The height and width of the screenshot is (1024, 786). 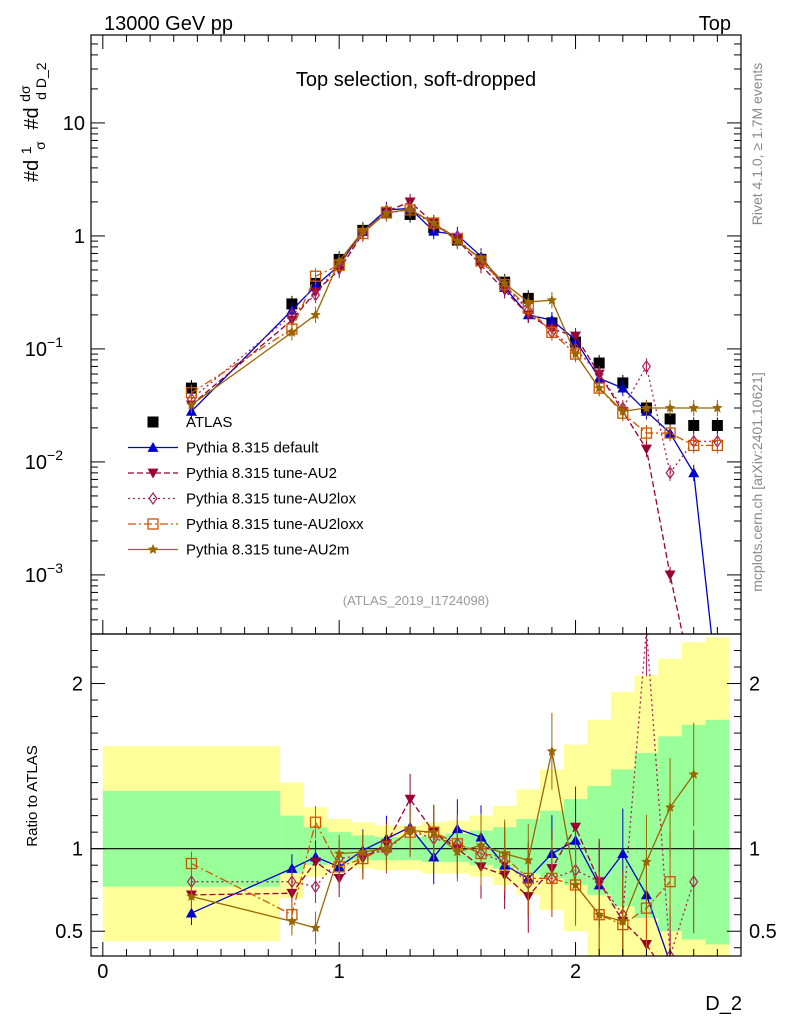 What do you see at coordinates (757, 481) in the screenshot?
I see `mcplots-label: mcplots.cern.ch [arXiv:2401.10621]` at bounding box center [757, 481].